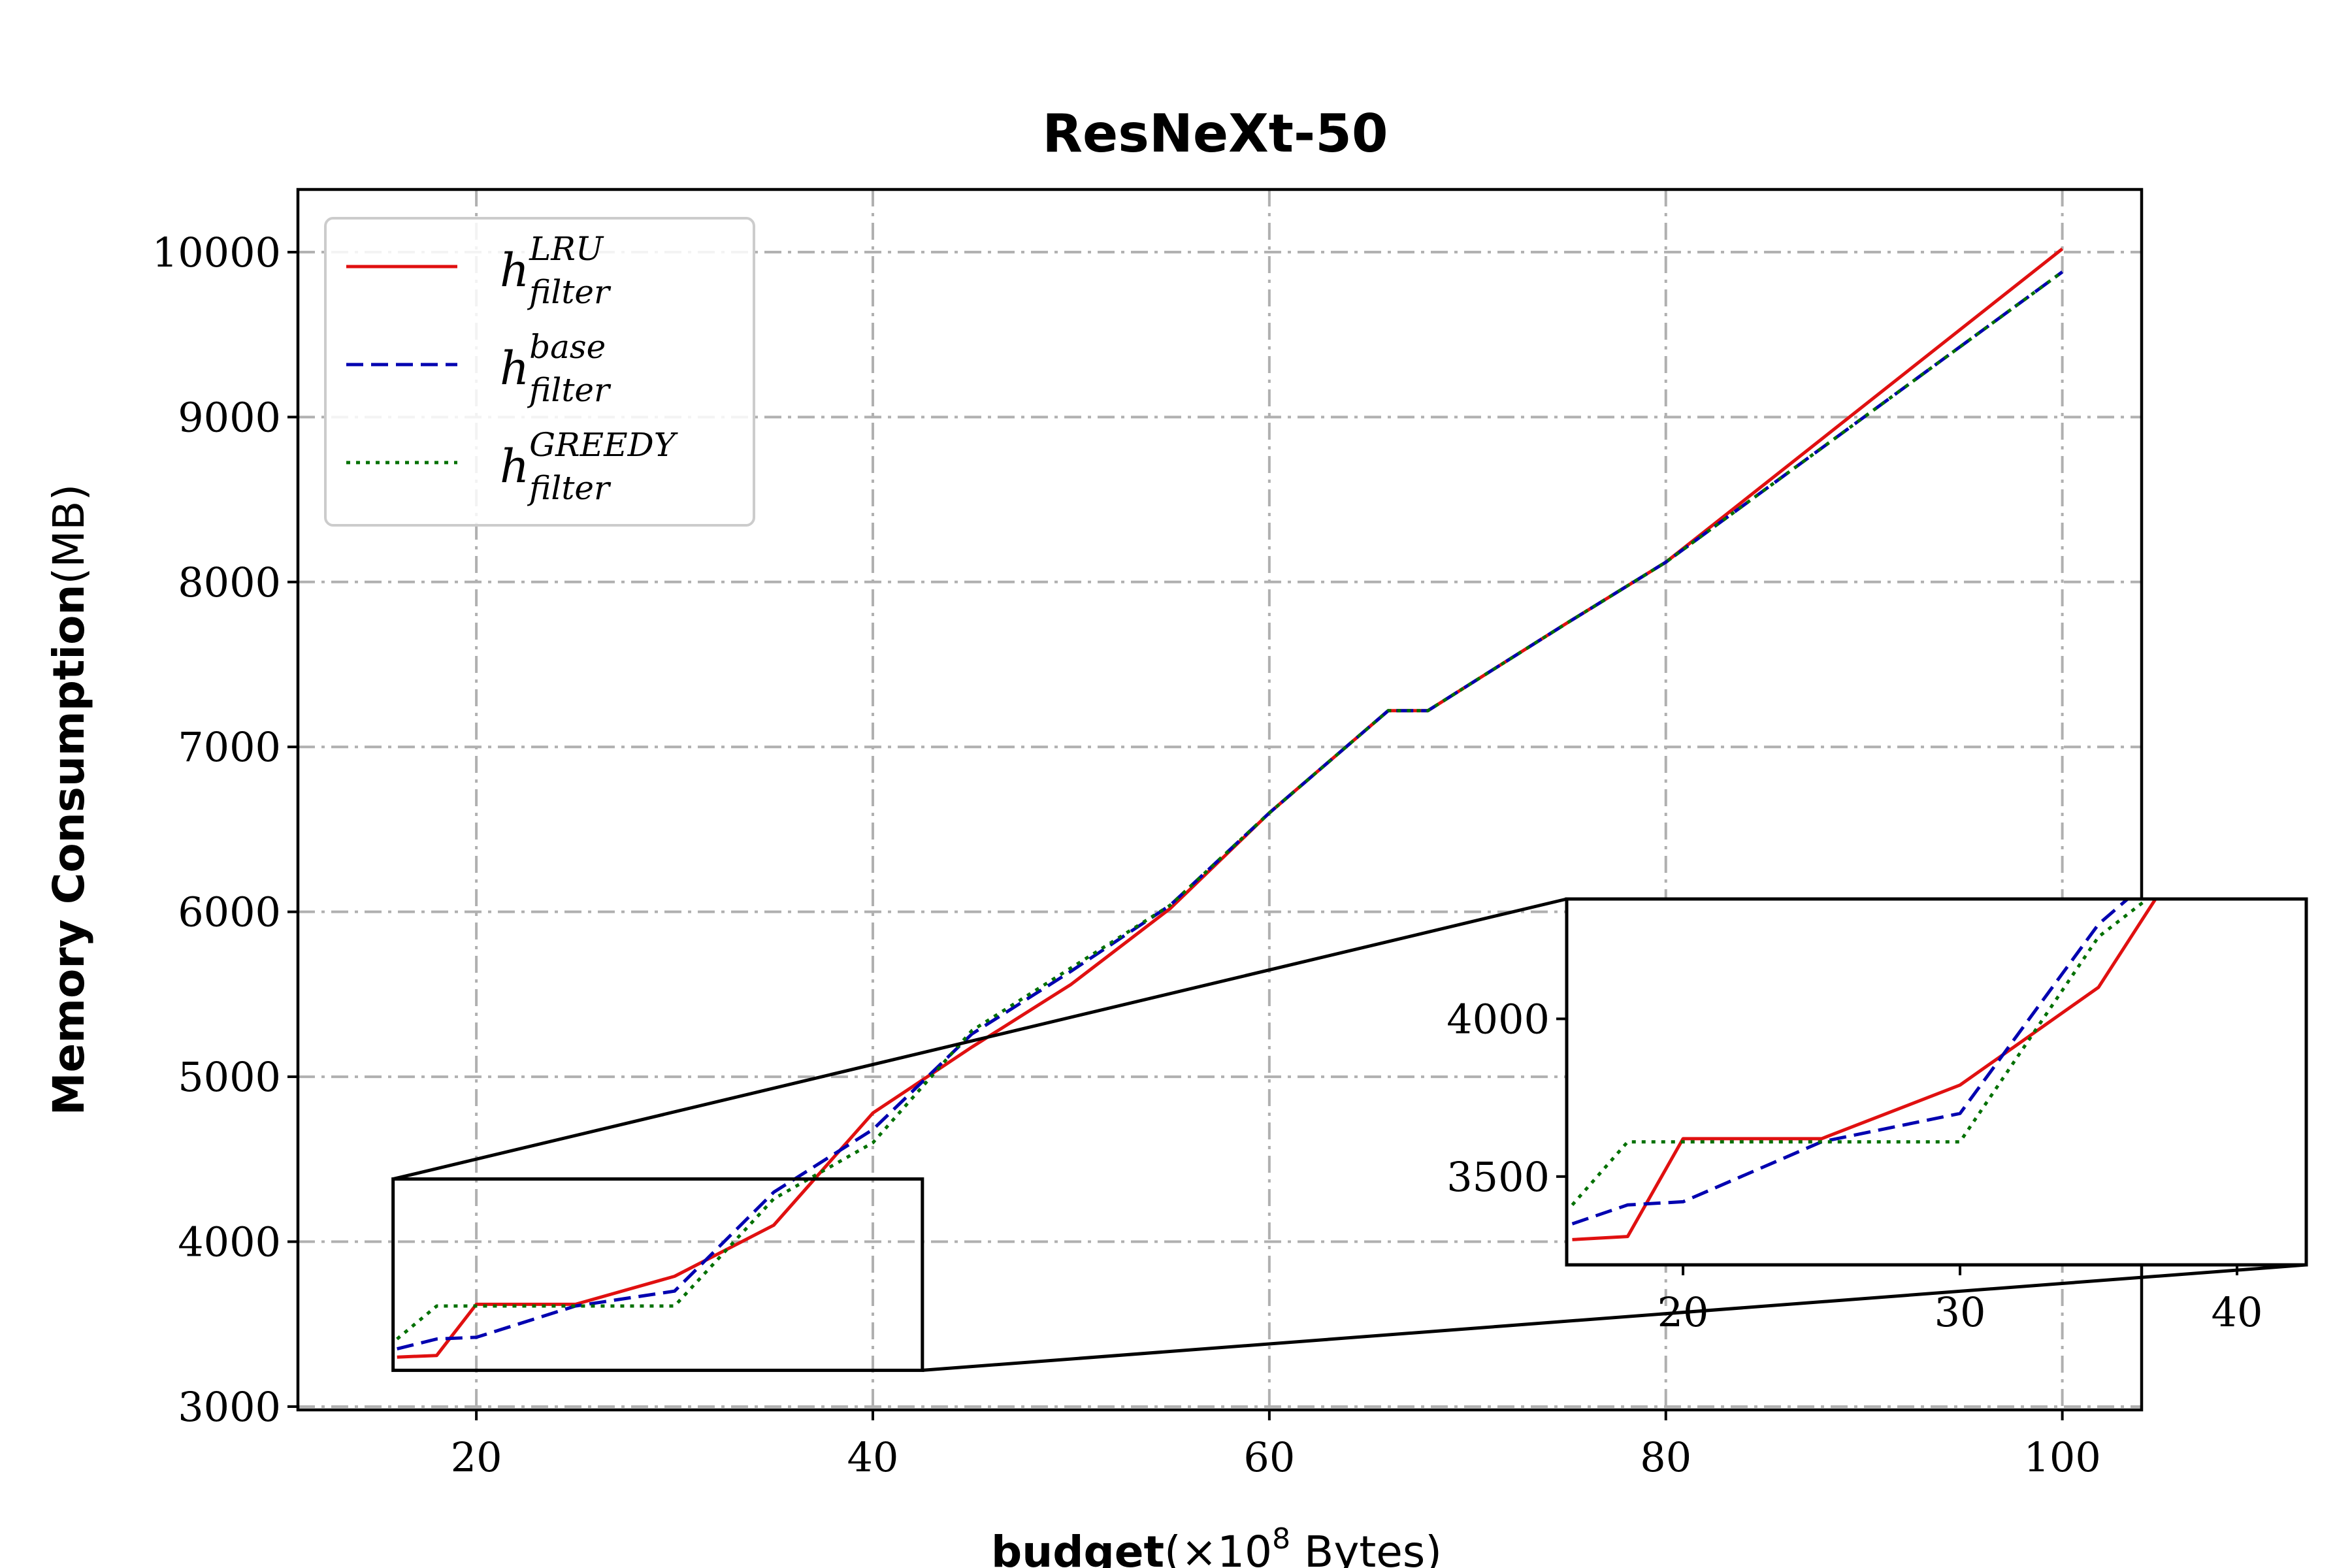 The width and height of the screenshot is (2352, 1568). Describe the element at coordinates (657, 1274) in the screenshot. I see `zoom-rectangle` at that location.